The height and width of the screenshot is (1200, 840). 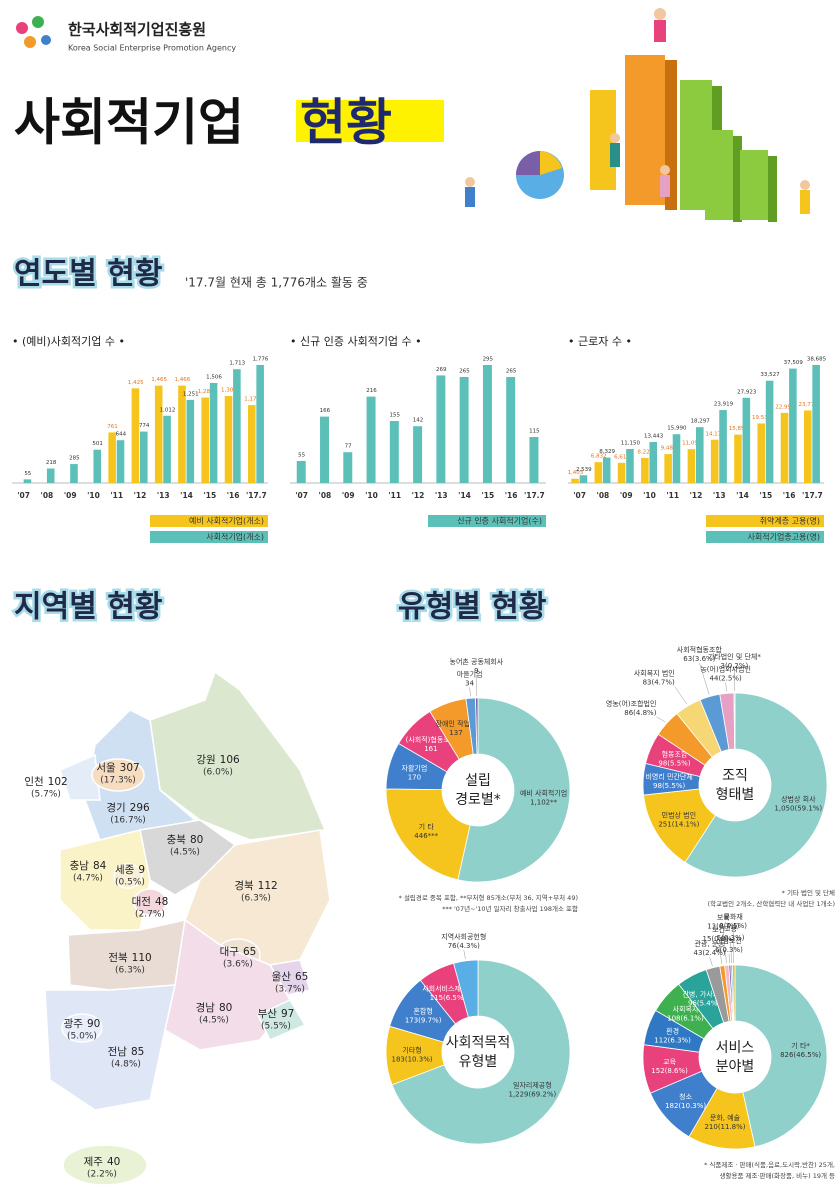 I want to click on slice-value: 115(6.5%), so click(x=448, y=998).